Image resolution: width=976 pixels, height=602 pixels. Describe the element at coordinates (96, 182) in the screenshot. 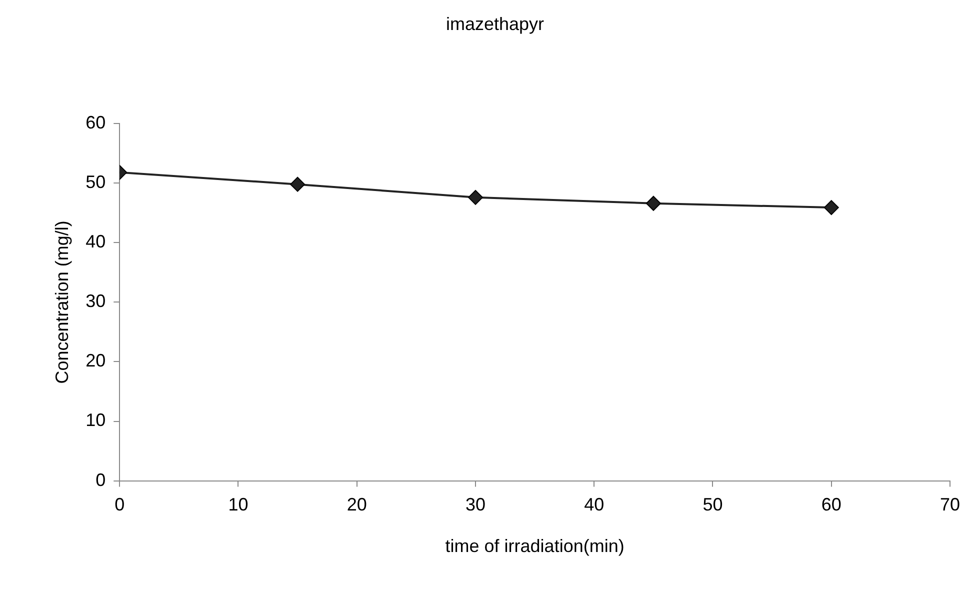

I see `y-tick-label: 50` at that location.